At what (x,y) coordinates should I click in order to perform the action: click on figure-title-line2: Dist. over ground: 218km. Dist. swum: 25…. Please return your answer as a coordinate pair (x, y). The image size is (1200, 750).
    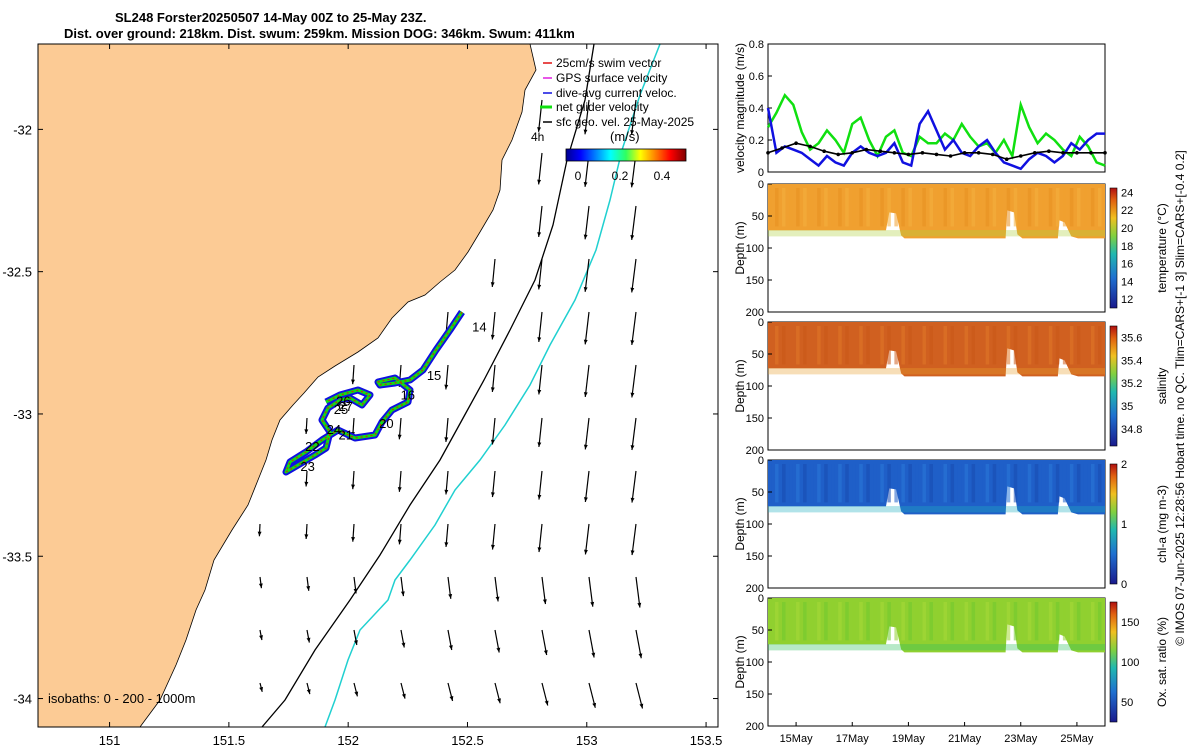
    Looking at the image, I should click on (319, 33).